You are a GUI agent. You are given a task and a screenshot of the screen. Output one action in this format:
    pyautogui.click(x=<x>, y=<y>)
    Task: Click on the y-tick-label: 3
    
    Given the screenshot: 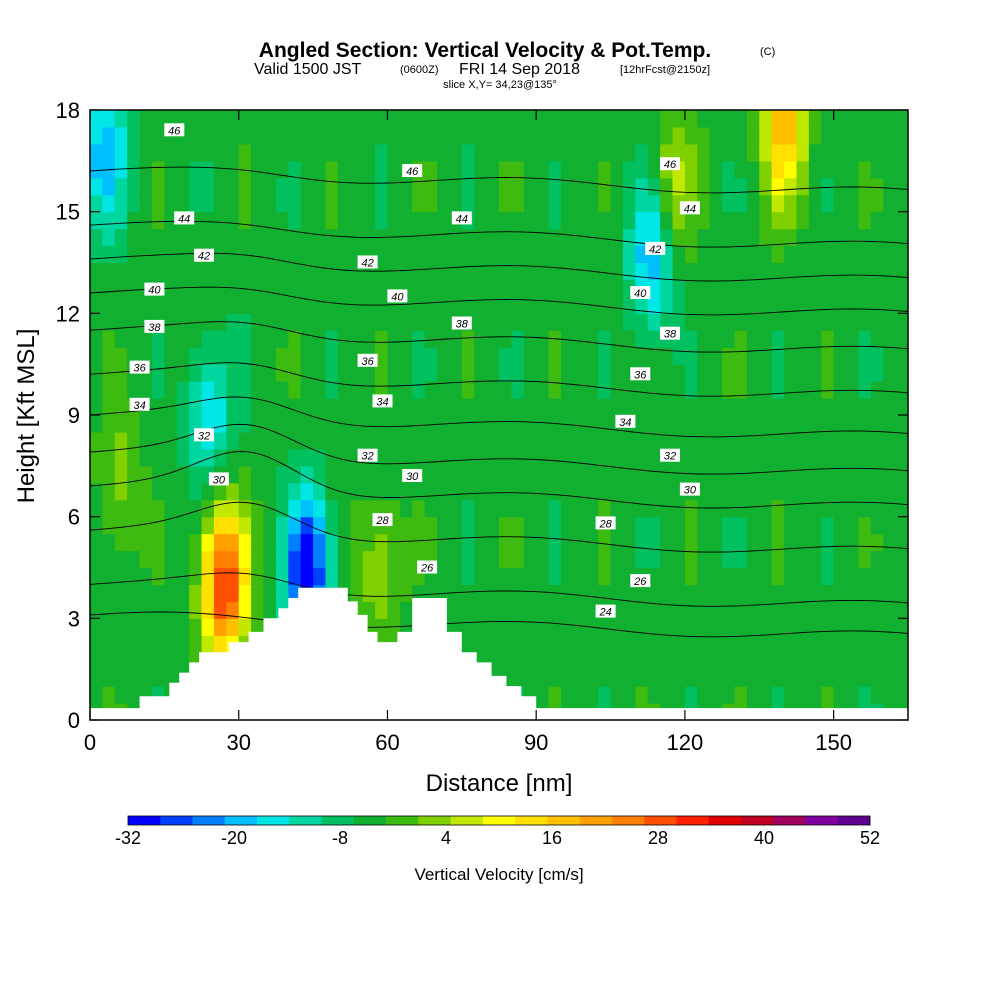 What is the action you would take?
    pyautogui.click(x=74, y=618)
    